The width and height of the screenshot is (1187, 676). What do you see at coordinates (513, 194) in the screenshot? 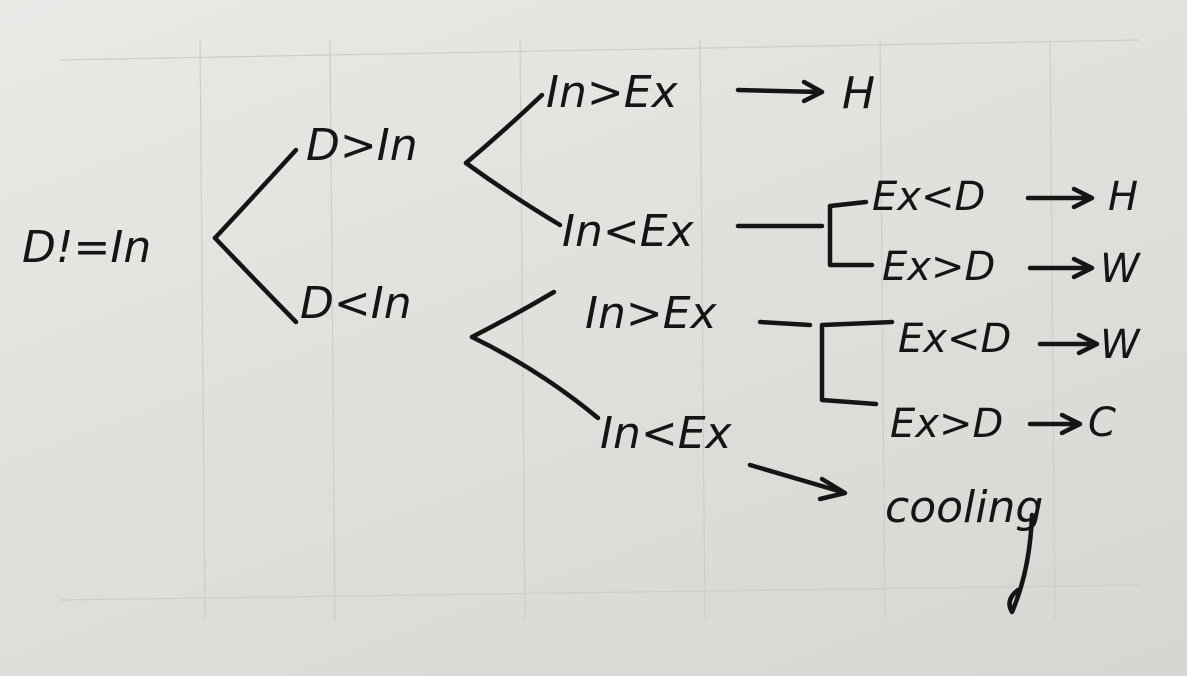
I see `edge-upper-to-in-lt-ex` at bounding box center [513, 194].